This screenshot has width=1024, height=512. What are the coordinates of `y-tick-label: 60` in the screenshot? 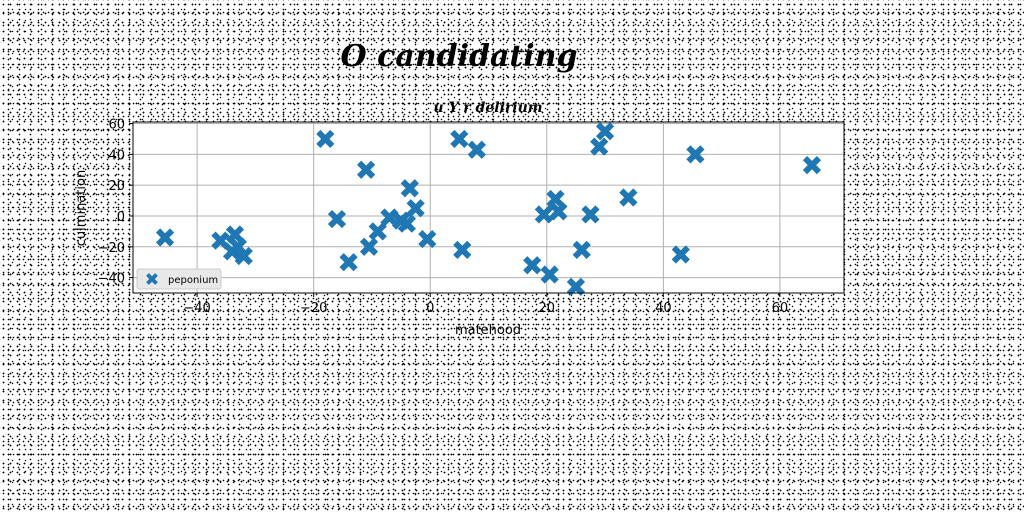 It's located at (116, 125).